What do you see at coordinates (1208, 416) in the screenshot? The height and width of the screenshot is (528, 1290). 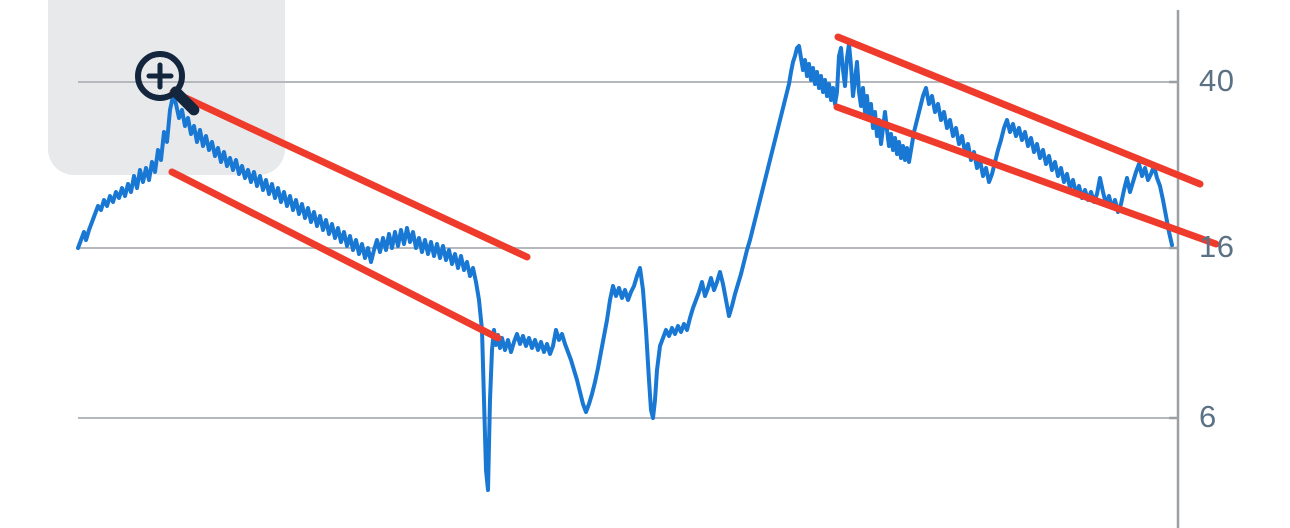 I see `y-axis-label-6: 6` at bounding box center [1208, 416].